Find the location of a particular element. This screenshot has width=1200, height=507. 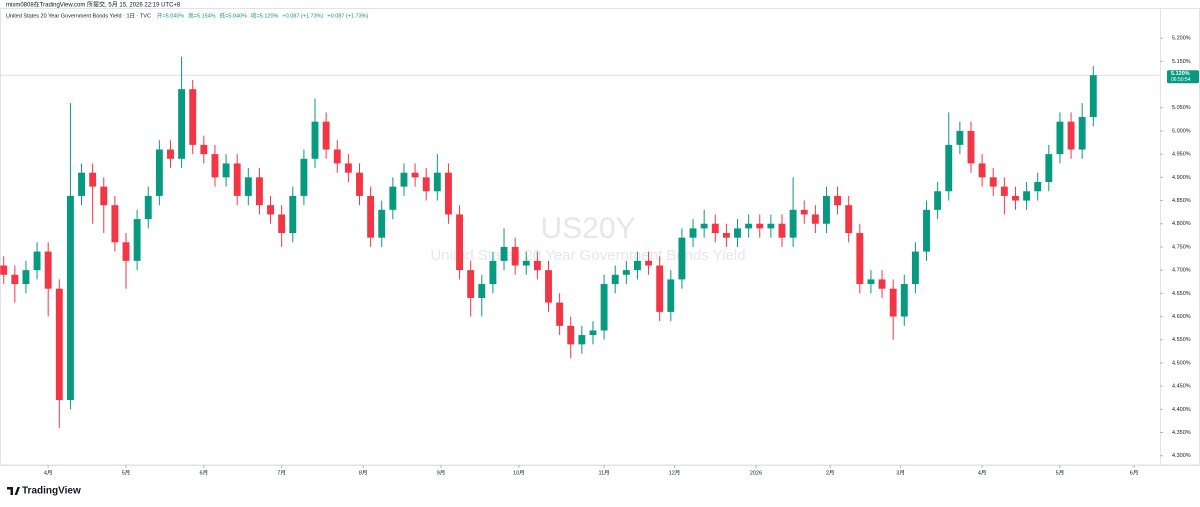

legend-value: 收=5.120% is located at coordinates (264, 15).